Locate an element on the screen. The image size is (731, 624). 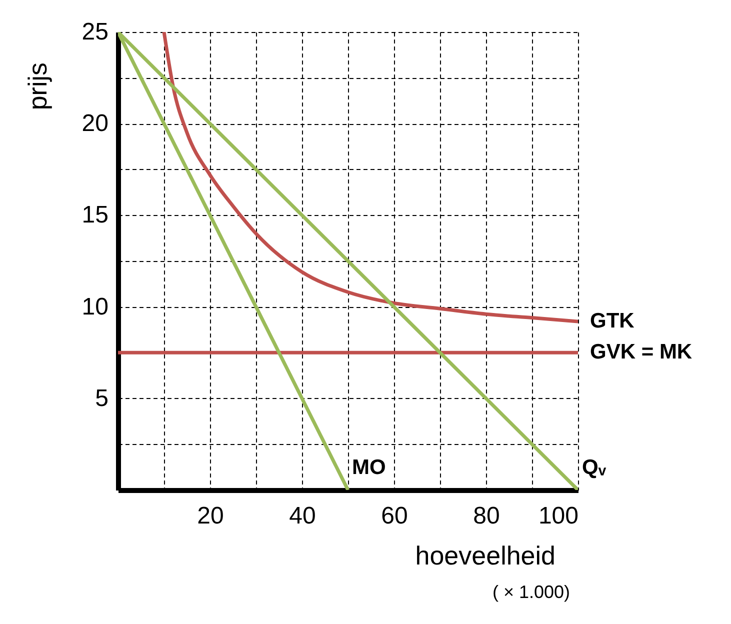
y-tick-label: 15 is located at coordinates (95, 215).